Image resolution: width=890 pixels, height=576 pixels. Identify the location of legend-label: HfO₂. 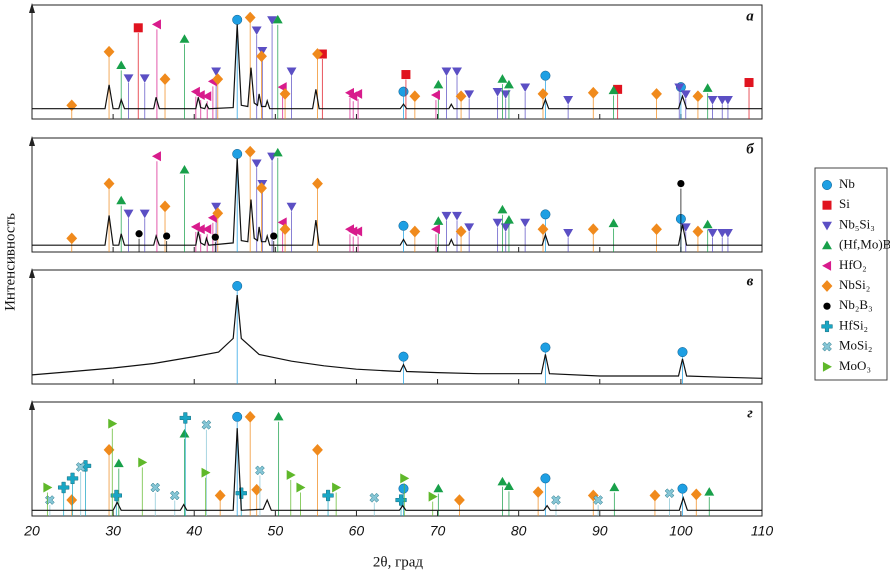
(853, 264).